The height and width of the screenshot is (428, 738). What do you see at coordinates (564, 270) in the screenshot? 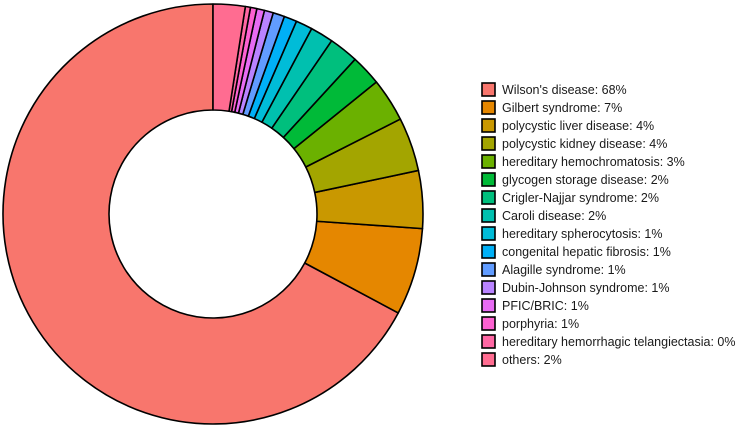
I see `legend-label-10: Alagille syndrome: 1%` at bounding box center [564, 270].